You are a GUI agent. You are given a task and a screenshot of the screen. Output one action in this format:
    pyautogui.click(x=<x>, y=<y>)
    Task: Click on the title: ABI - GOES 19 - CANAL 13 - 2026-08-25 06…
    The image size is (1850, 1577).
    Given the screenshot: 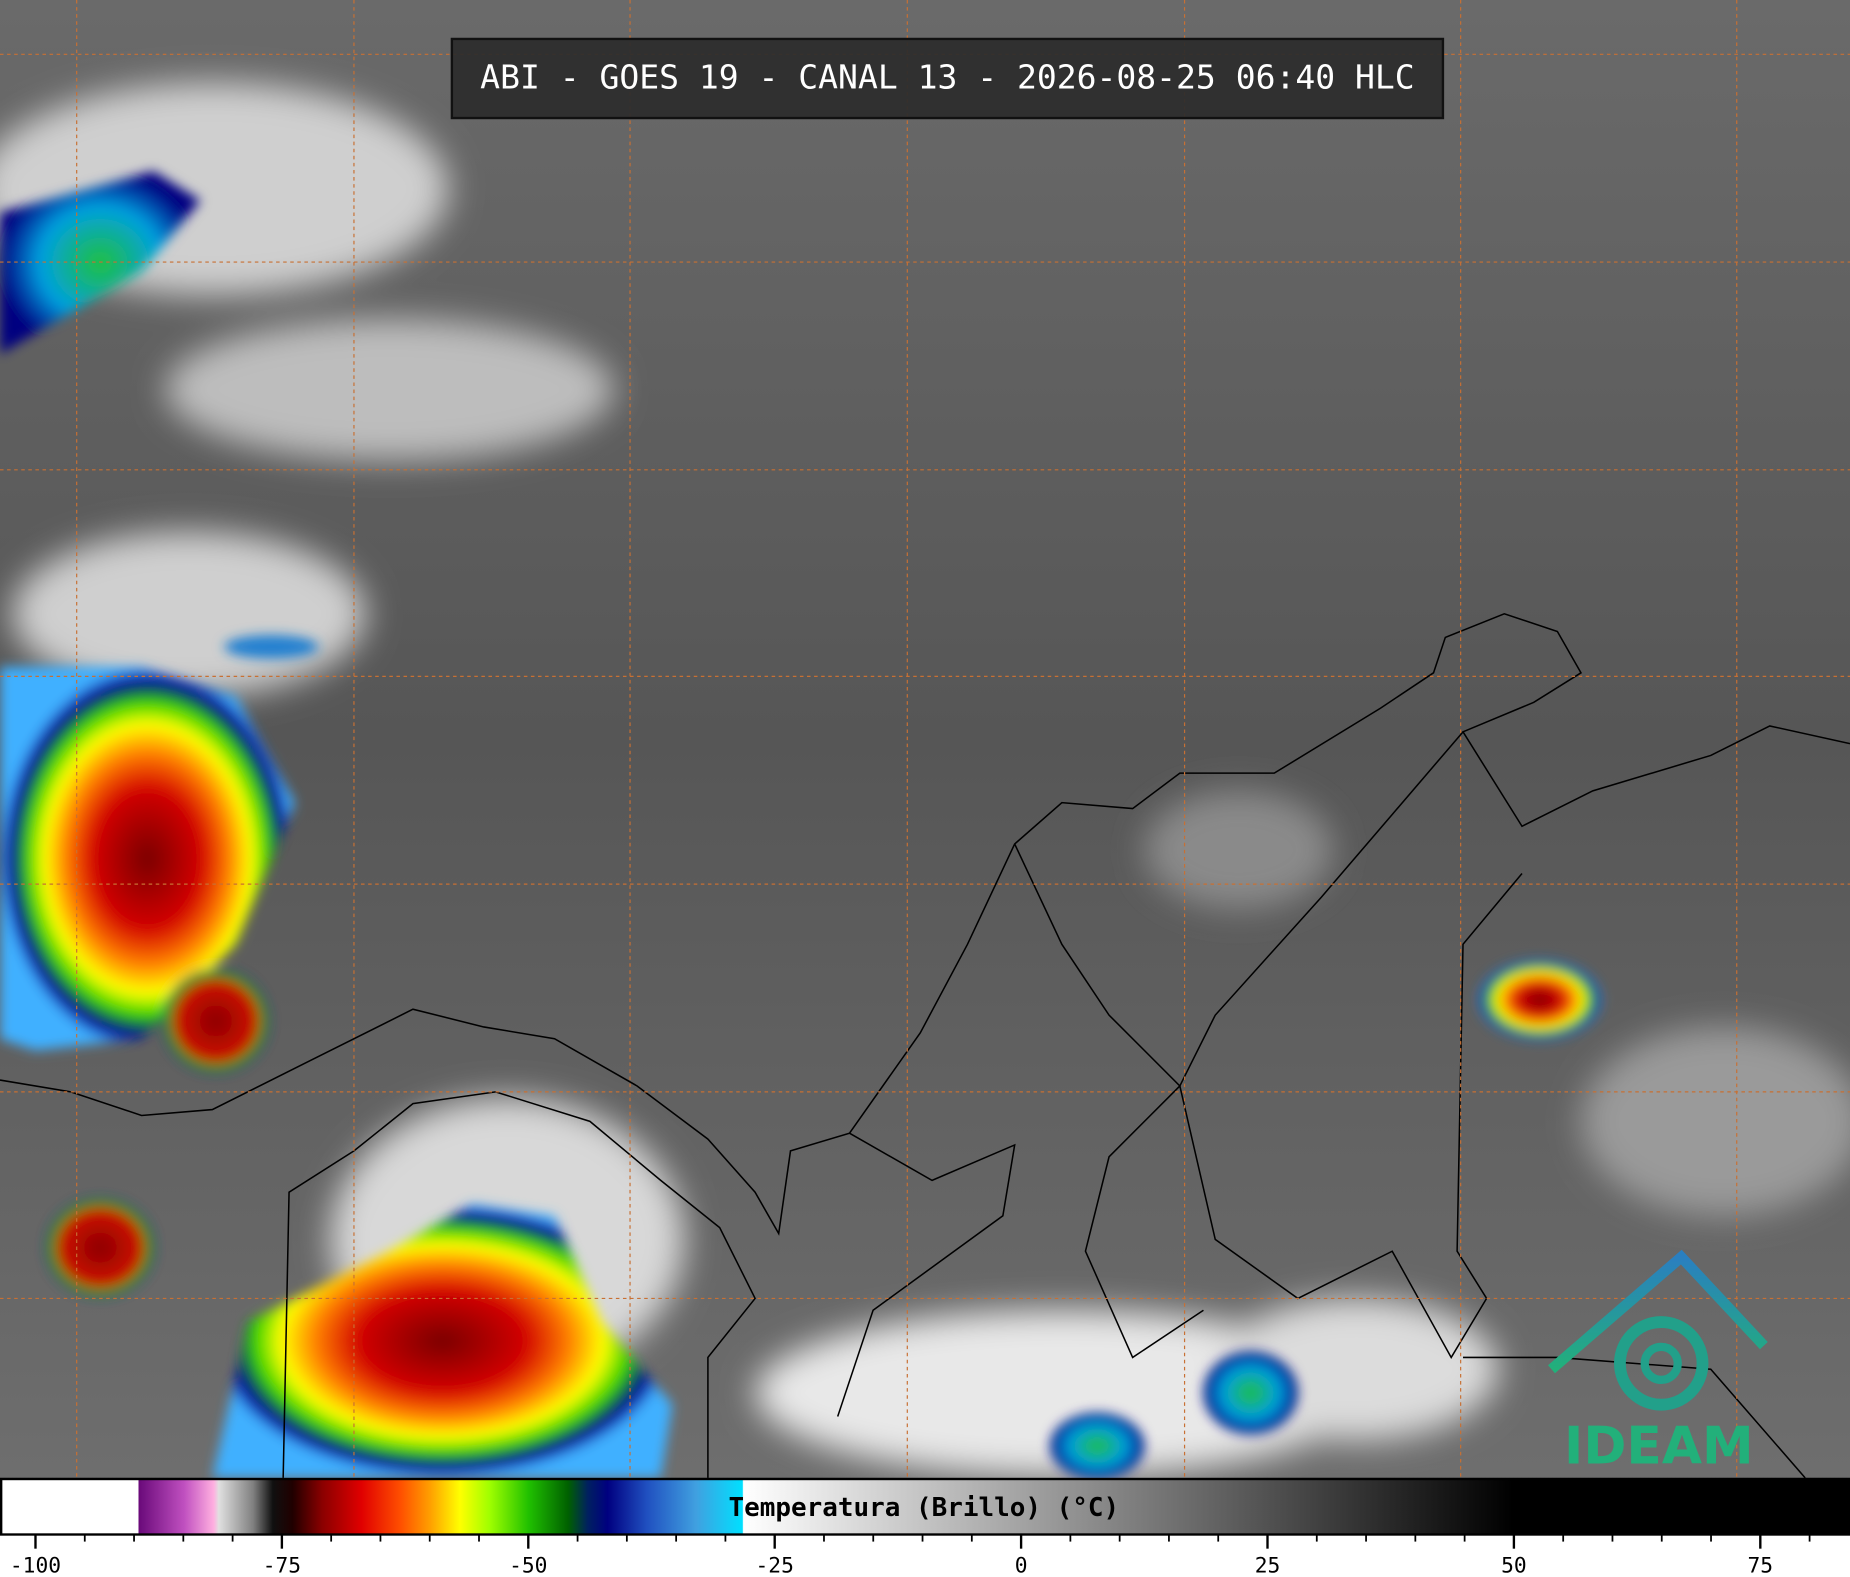 What is the action you would take?
    pyautogui.click(x=947, y=77)
    